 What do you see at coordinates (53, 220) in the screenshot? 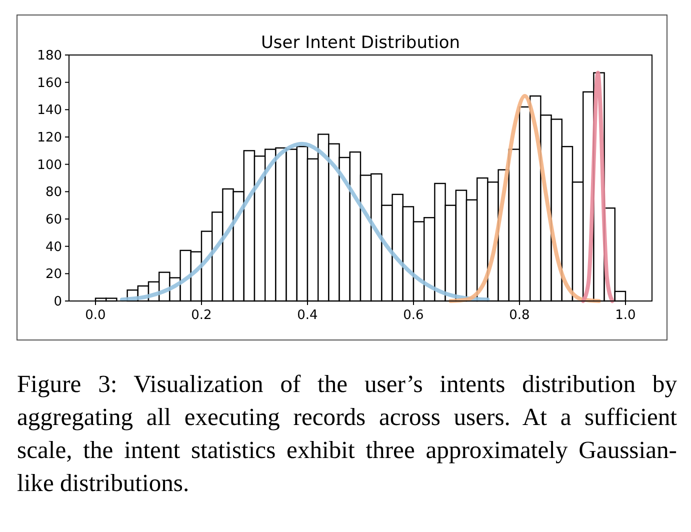
I see `y-tick-label: 60` at bounding box center [53, 220].